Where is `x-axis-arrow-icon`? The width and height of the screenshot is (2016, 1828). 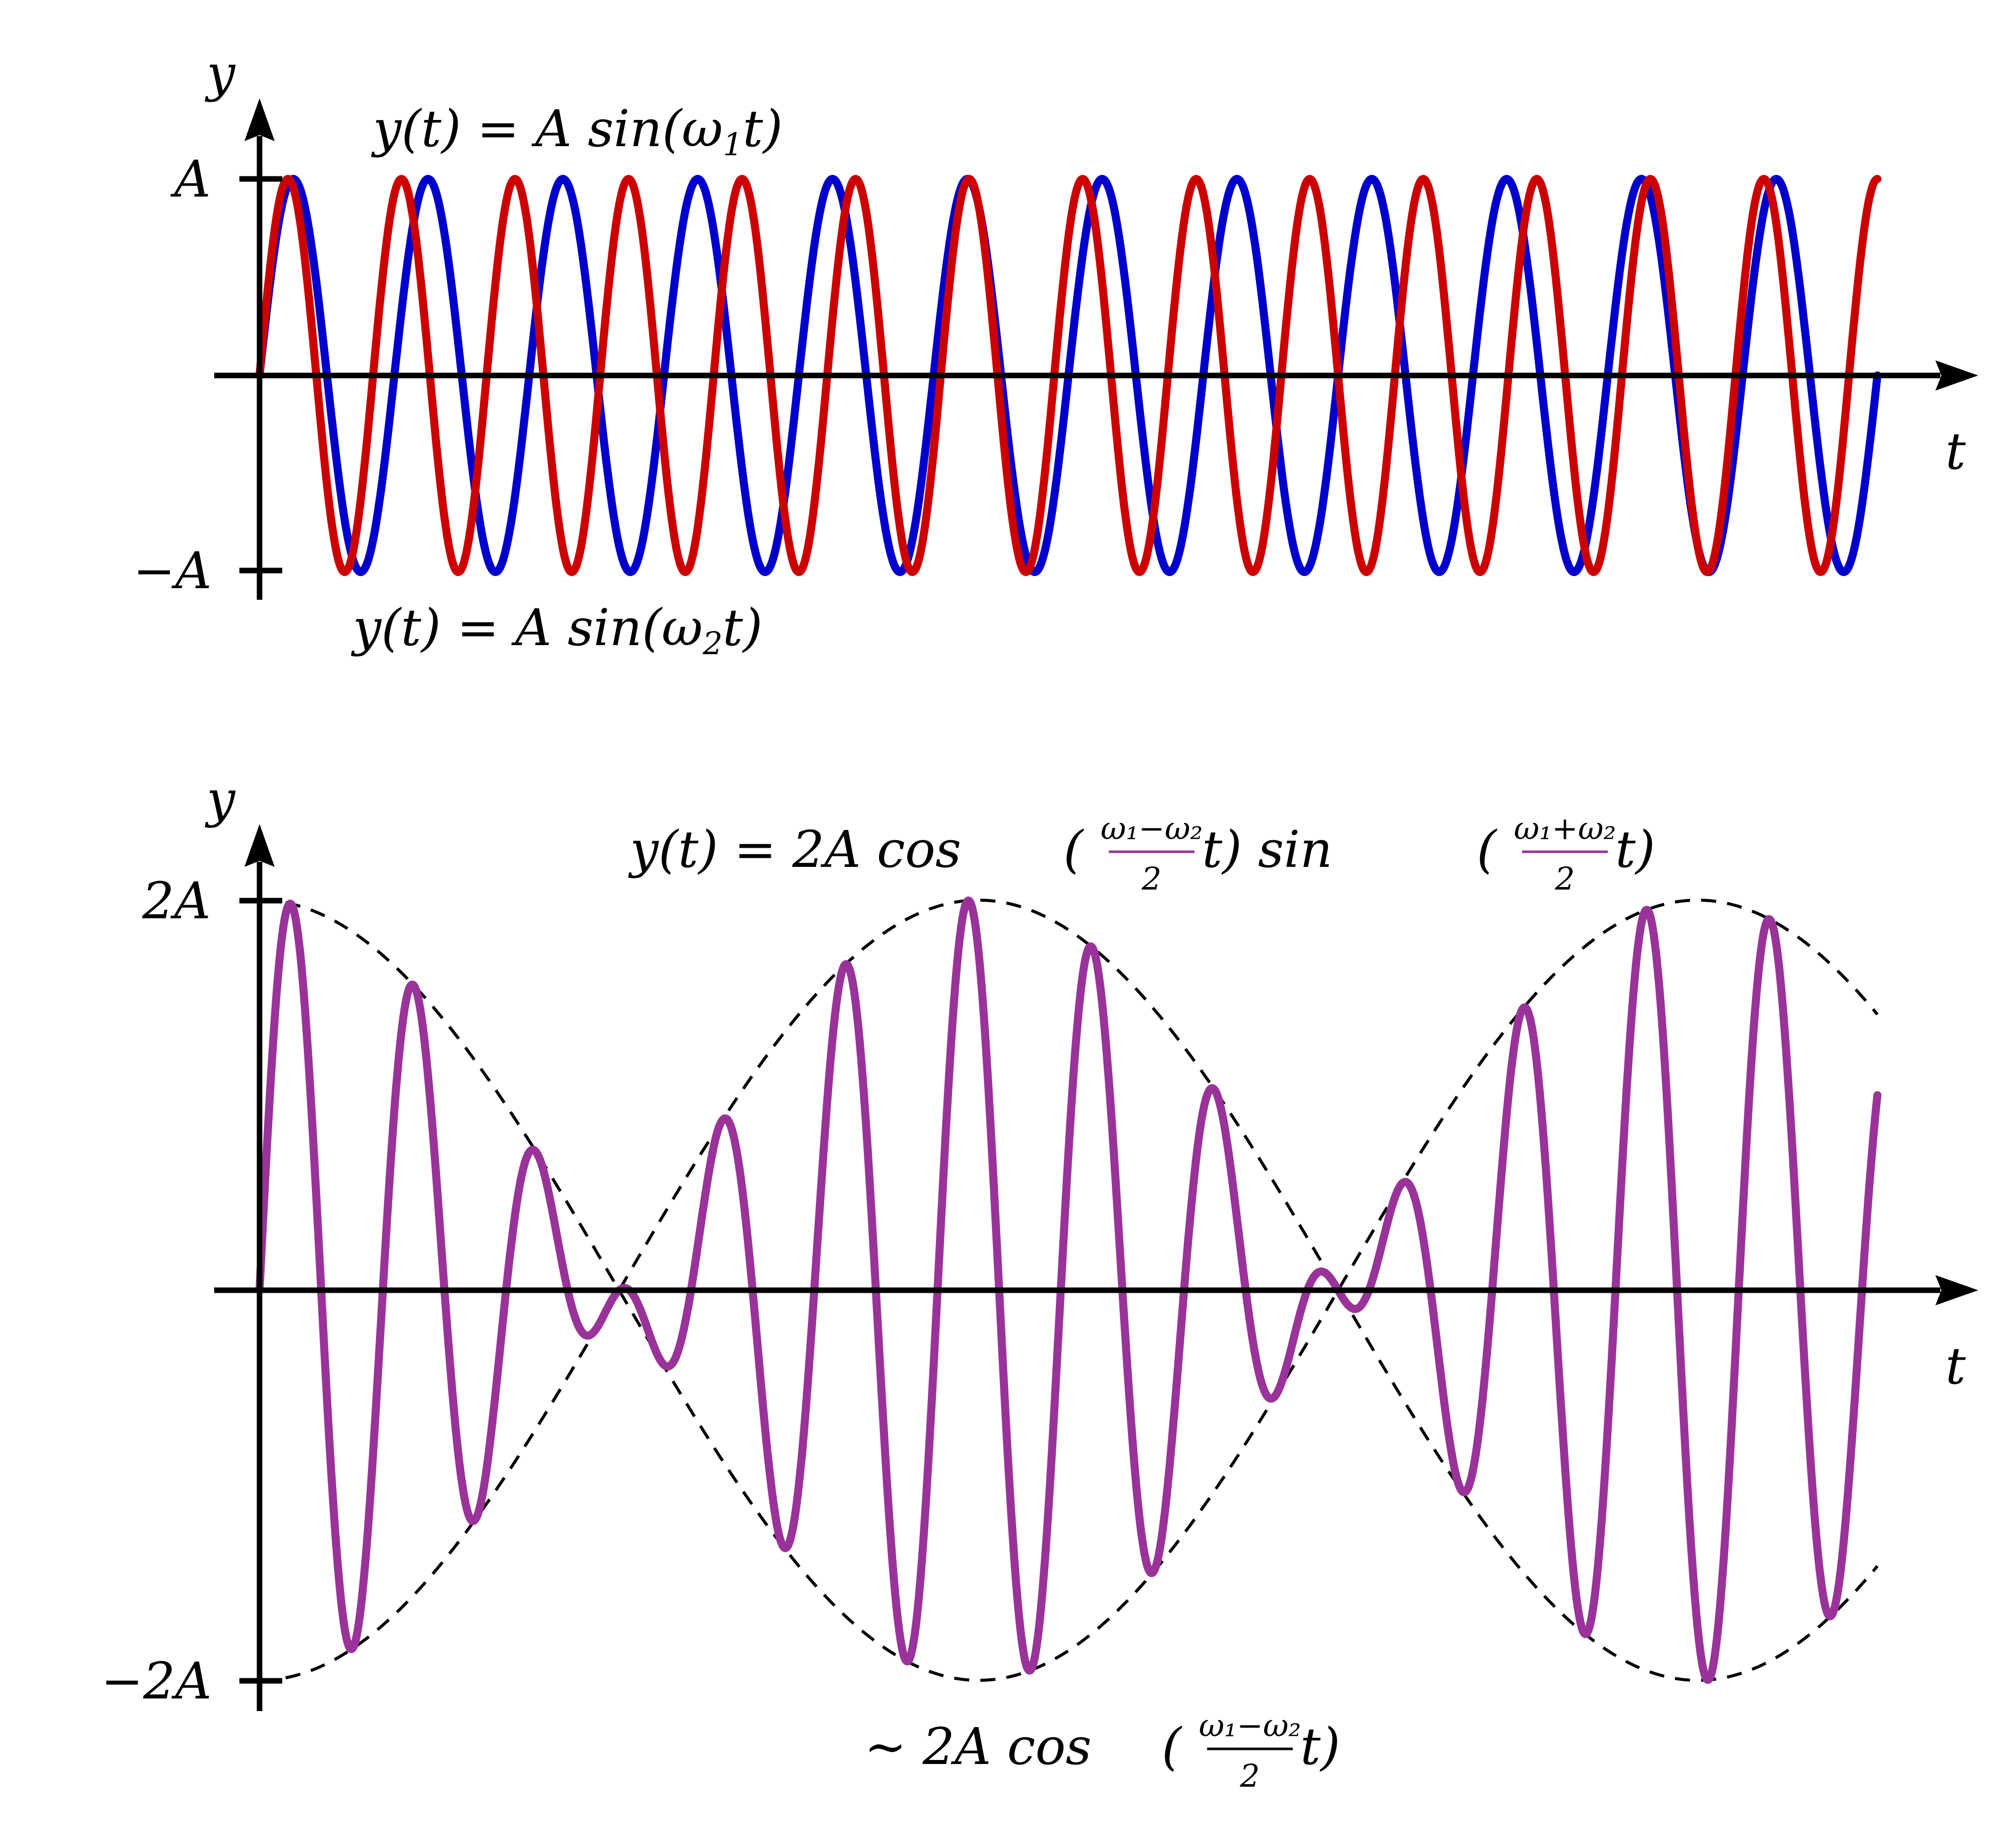 x-axis-arrow-icon is located at coordinates (1956, 375).